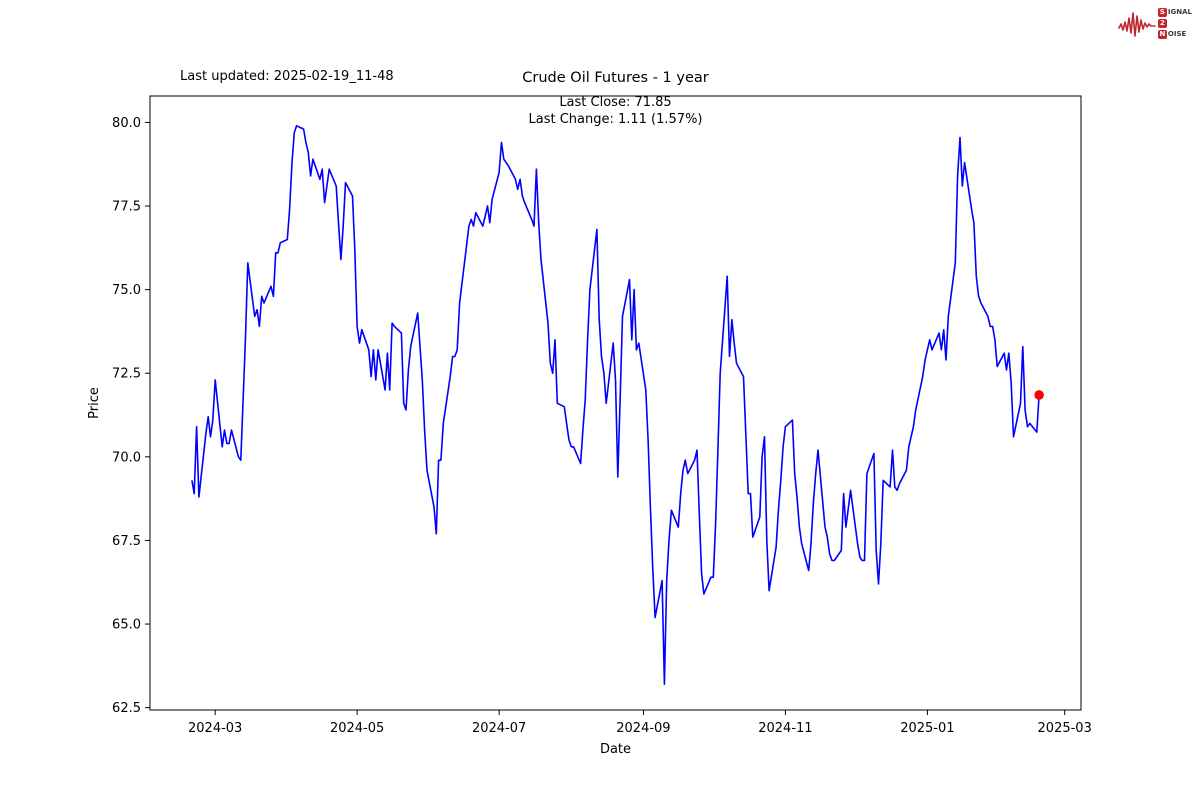  What do you see at coordinates (1174, 23) in the screenshot?
I see `logo-text: S IGNAL 2 N OISE` at bounding box center [1174, 23].